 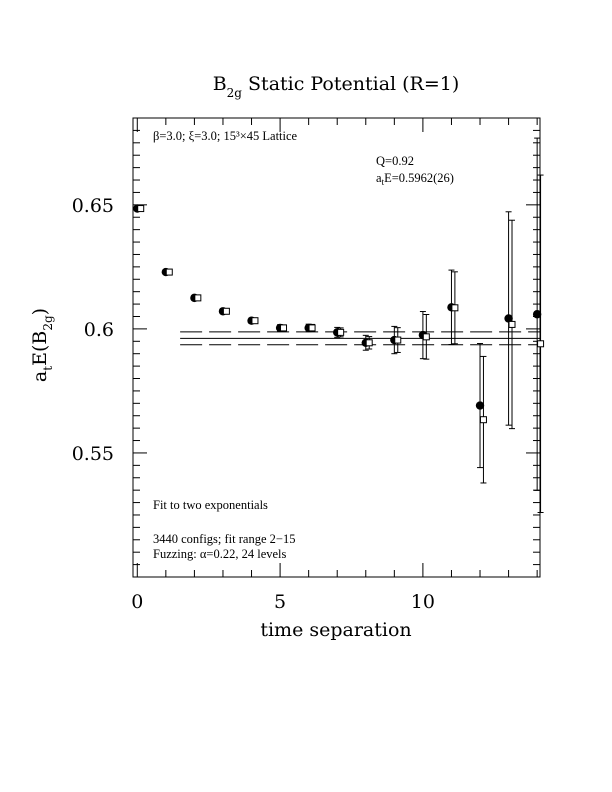 I want to click on y-axis-label: atE(B2g), so click(x=42, y=345).